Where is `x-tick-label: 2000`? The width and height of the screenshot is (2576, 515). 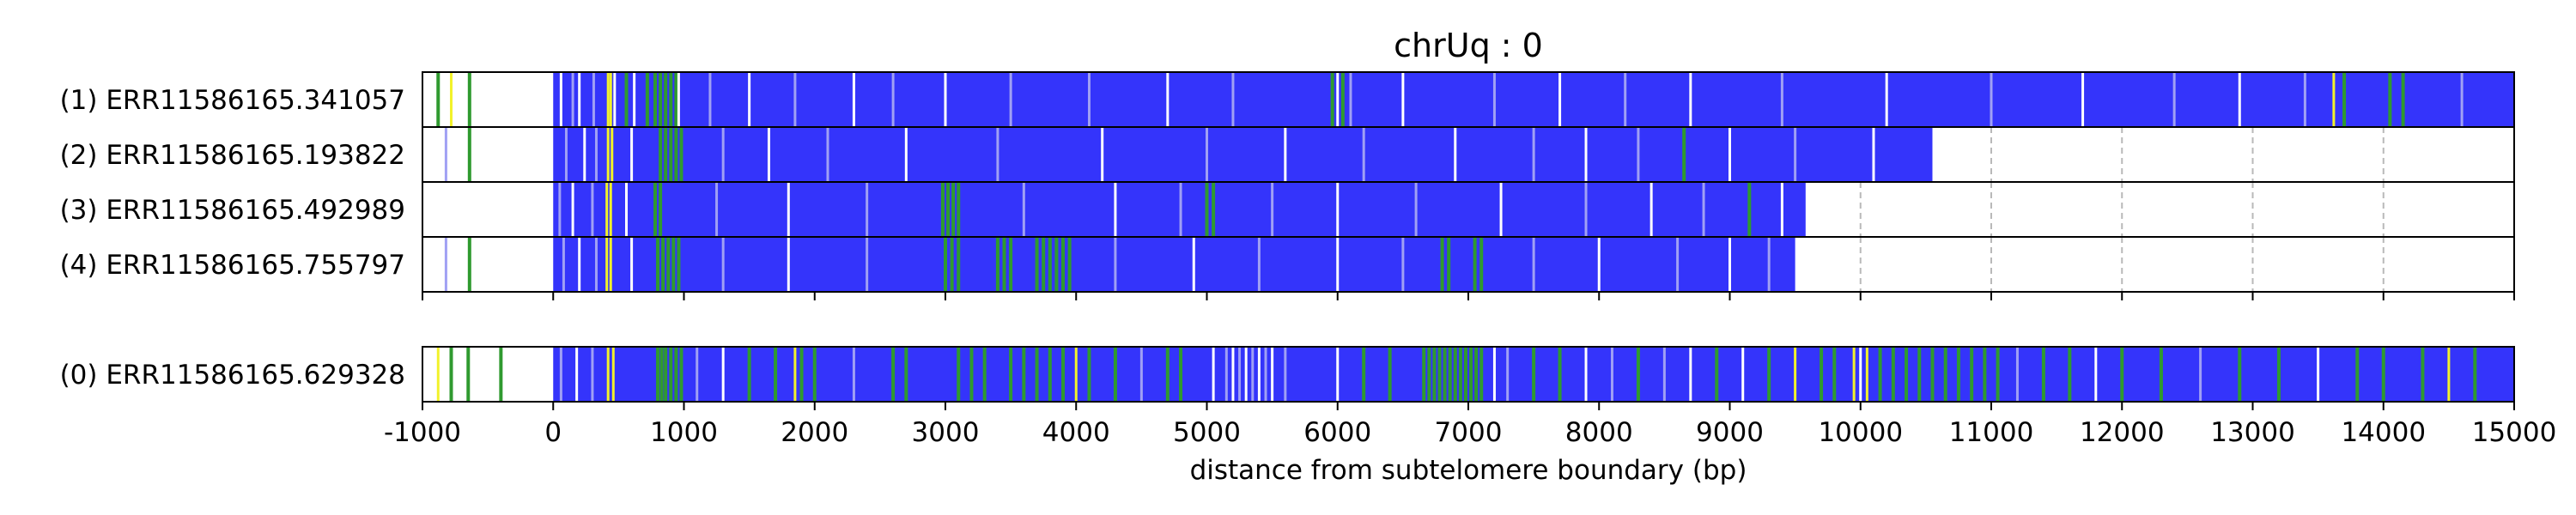
x-tick-label: 2000 is located at coordinates (814, 432).